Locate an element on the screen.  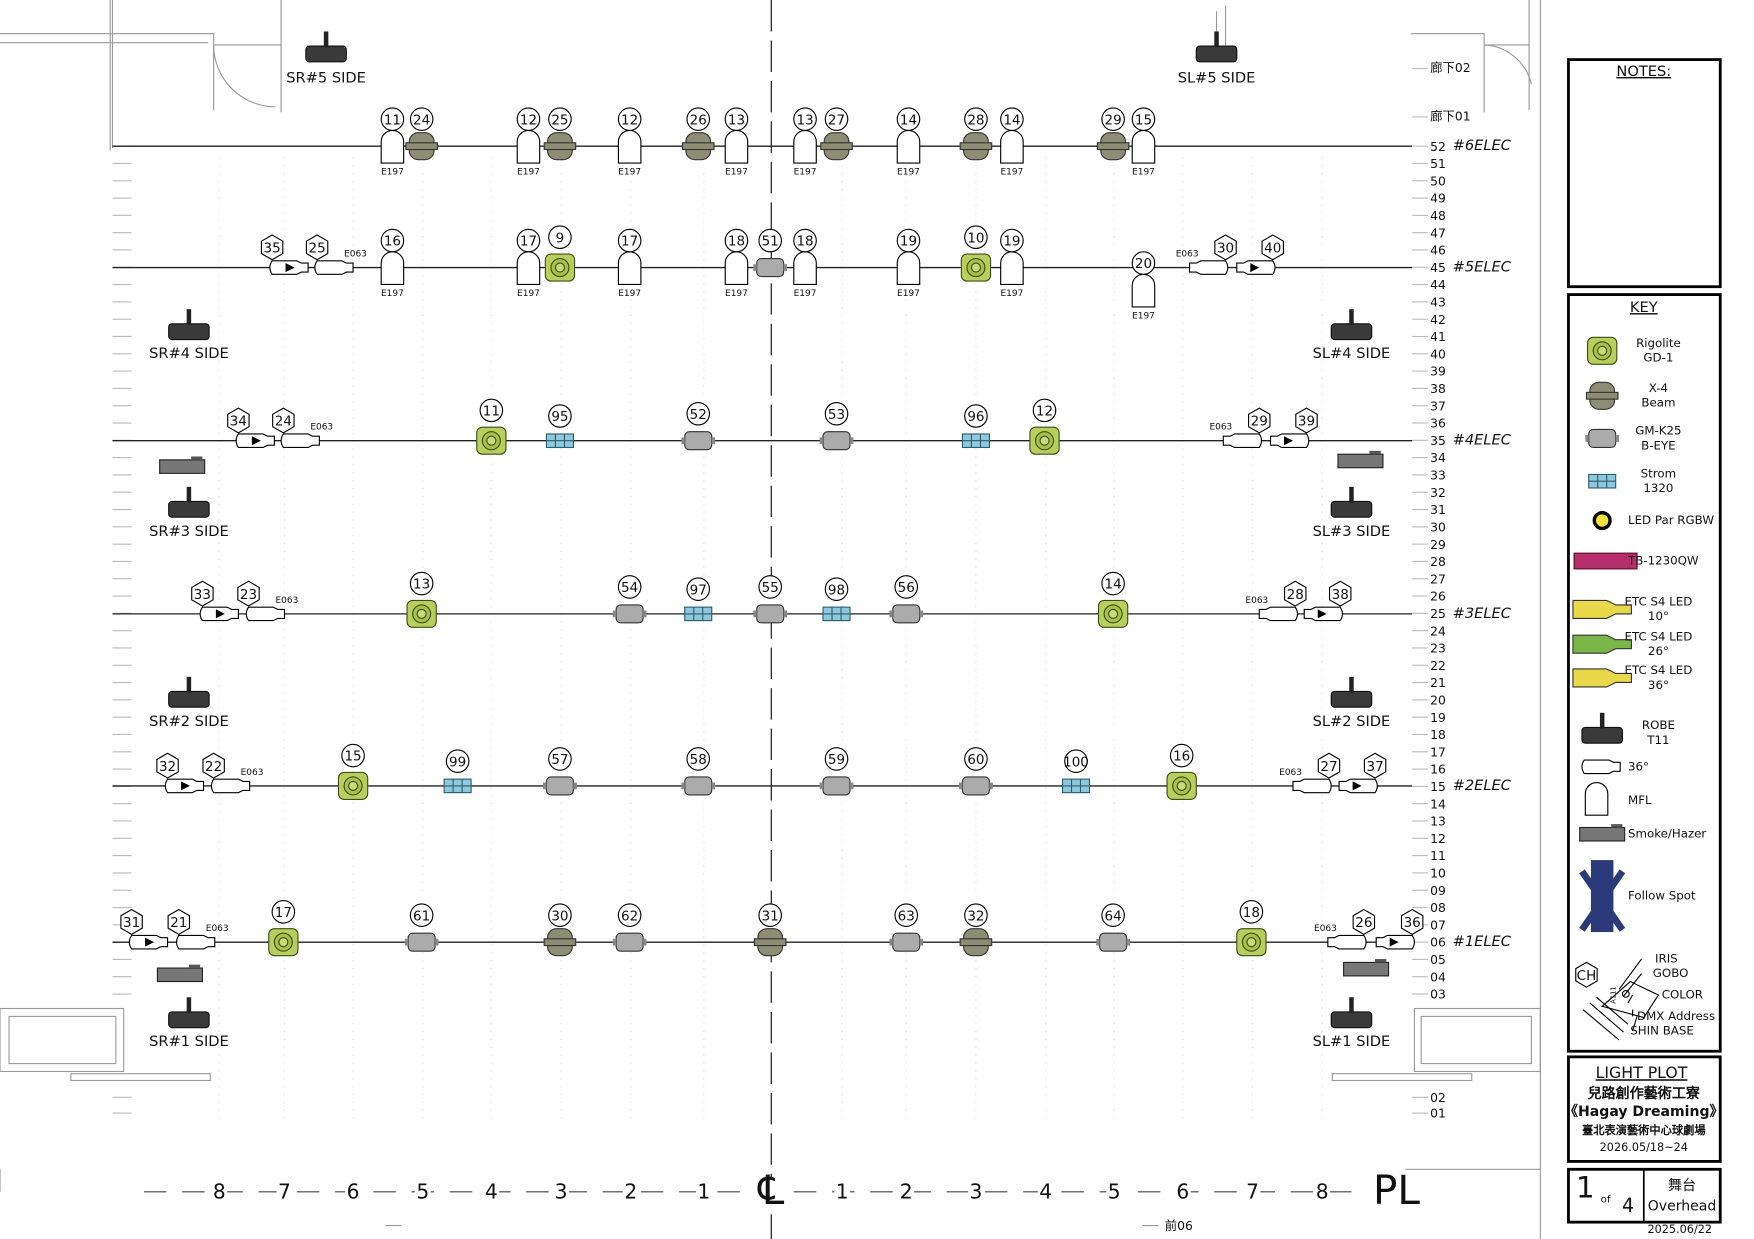
channel-number: 10 is located at coordinates (975, 238).